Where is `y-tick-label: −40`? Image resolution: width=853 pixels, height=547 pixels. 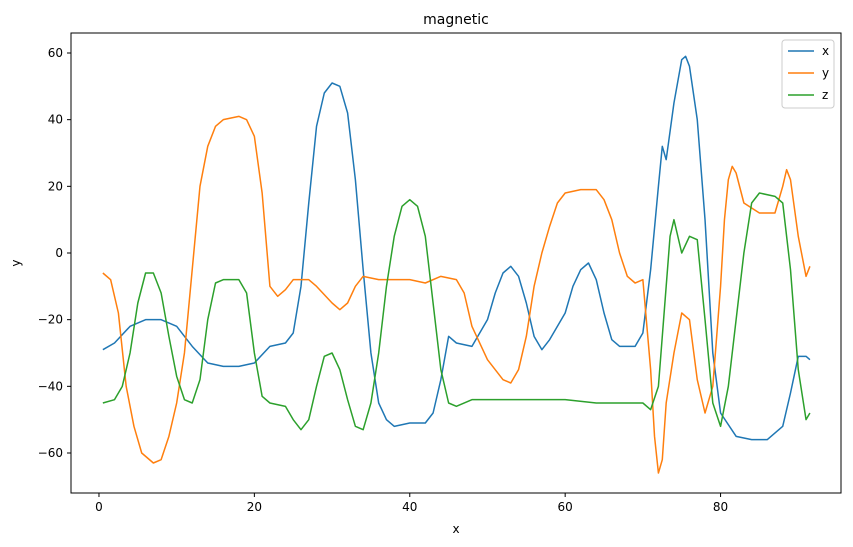 y-tick-label: −40 is located at coordinates (50, 386).